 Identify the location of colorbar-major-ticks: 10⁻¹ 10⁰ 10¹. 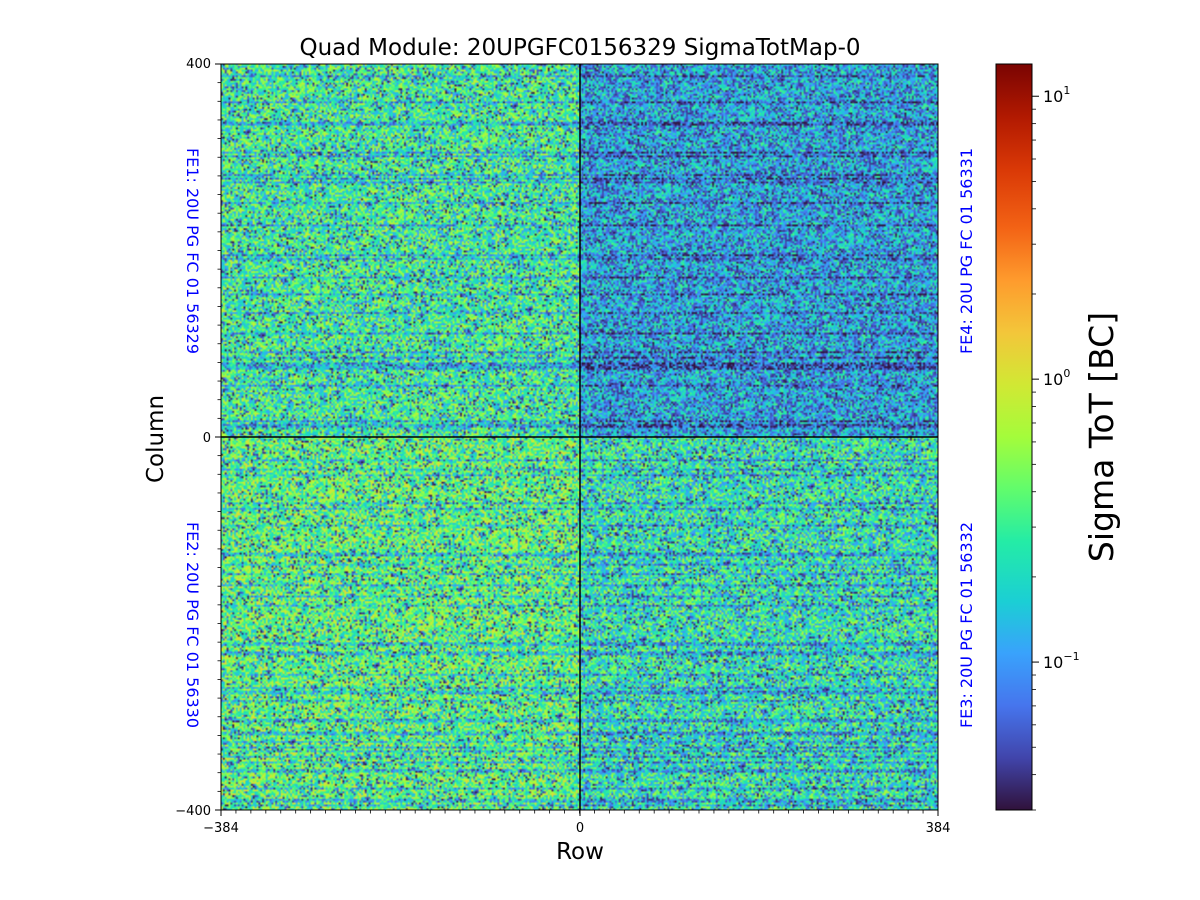
(1056, 378).